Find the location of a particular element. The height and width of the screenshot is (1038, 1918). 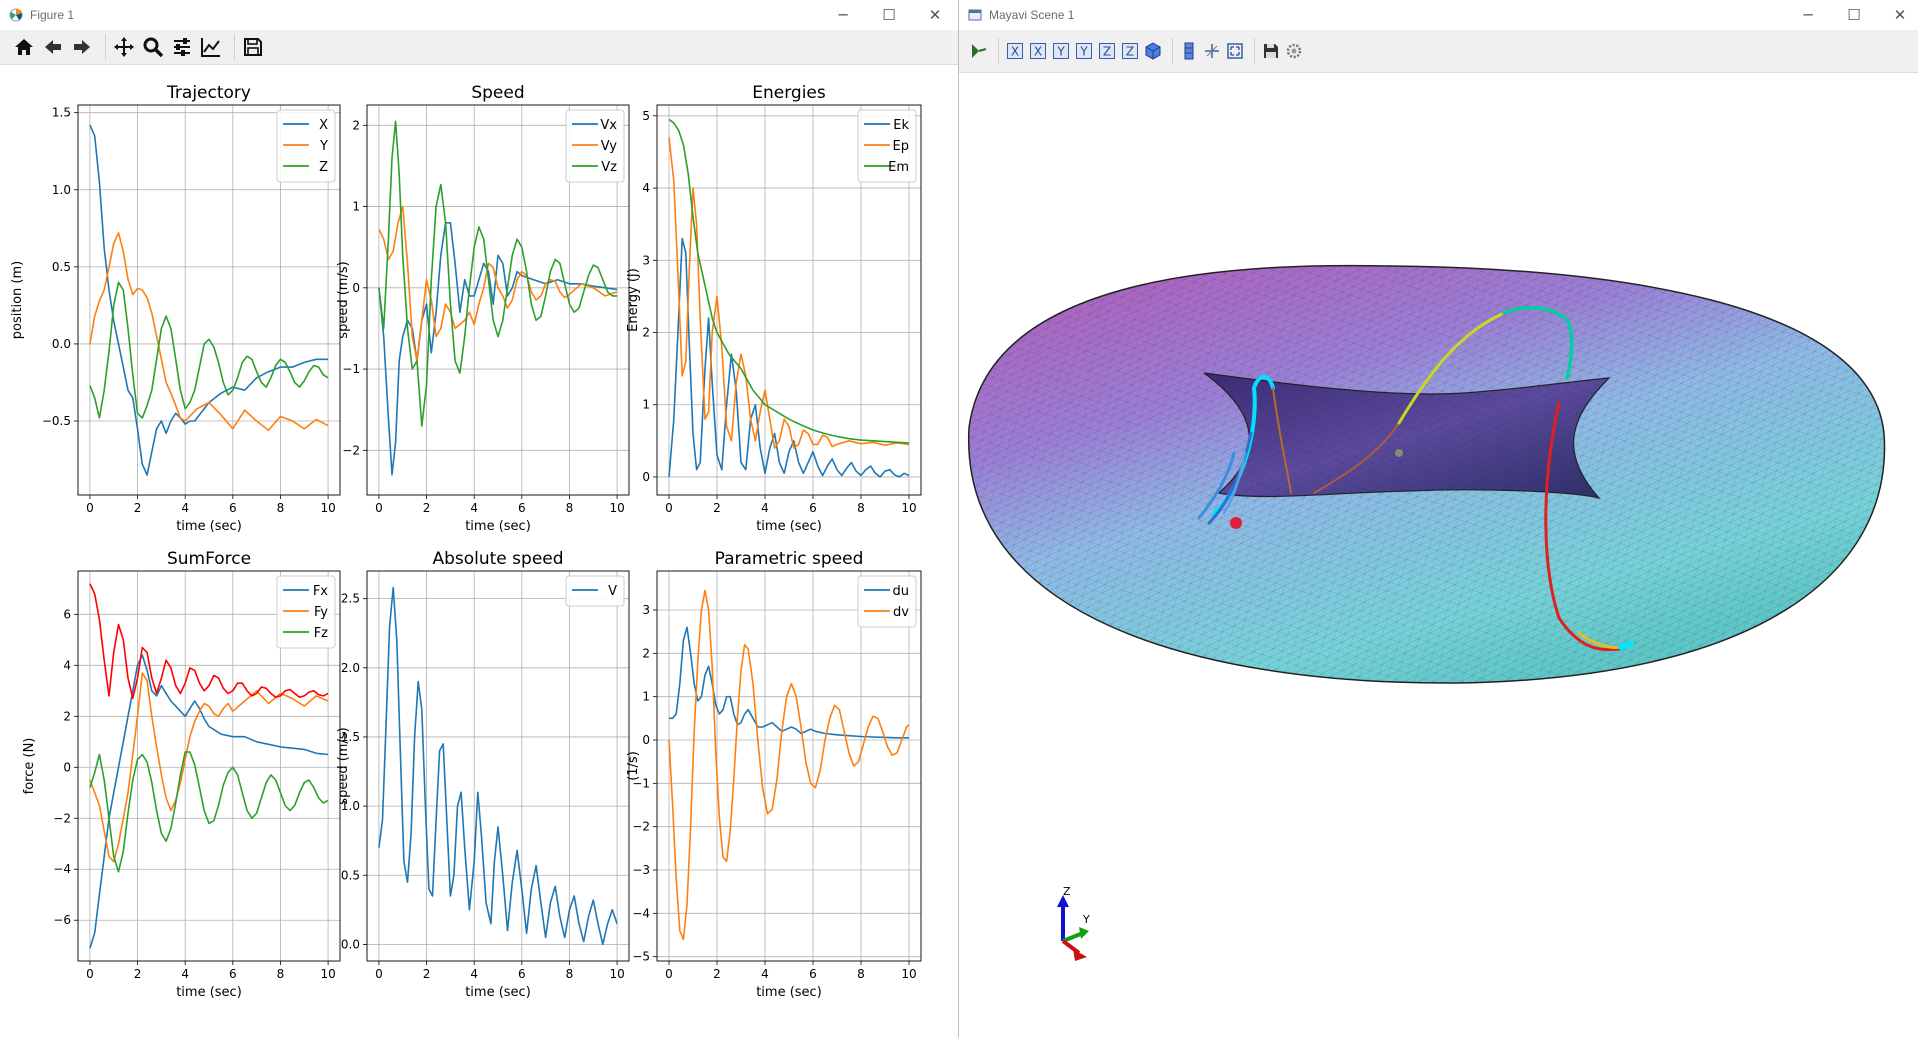

zoom-icon is located at coordinates (153, 47).